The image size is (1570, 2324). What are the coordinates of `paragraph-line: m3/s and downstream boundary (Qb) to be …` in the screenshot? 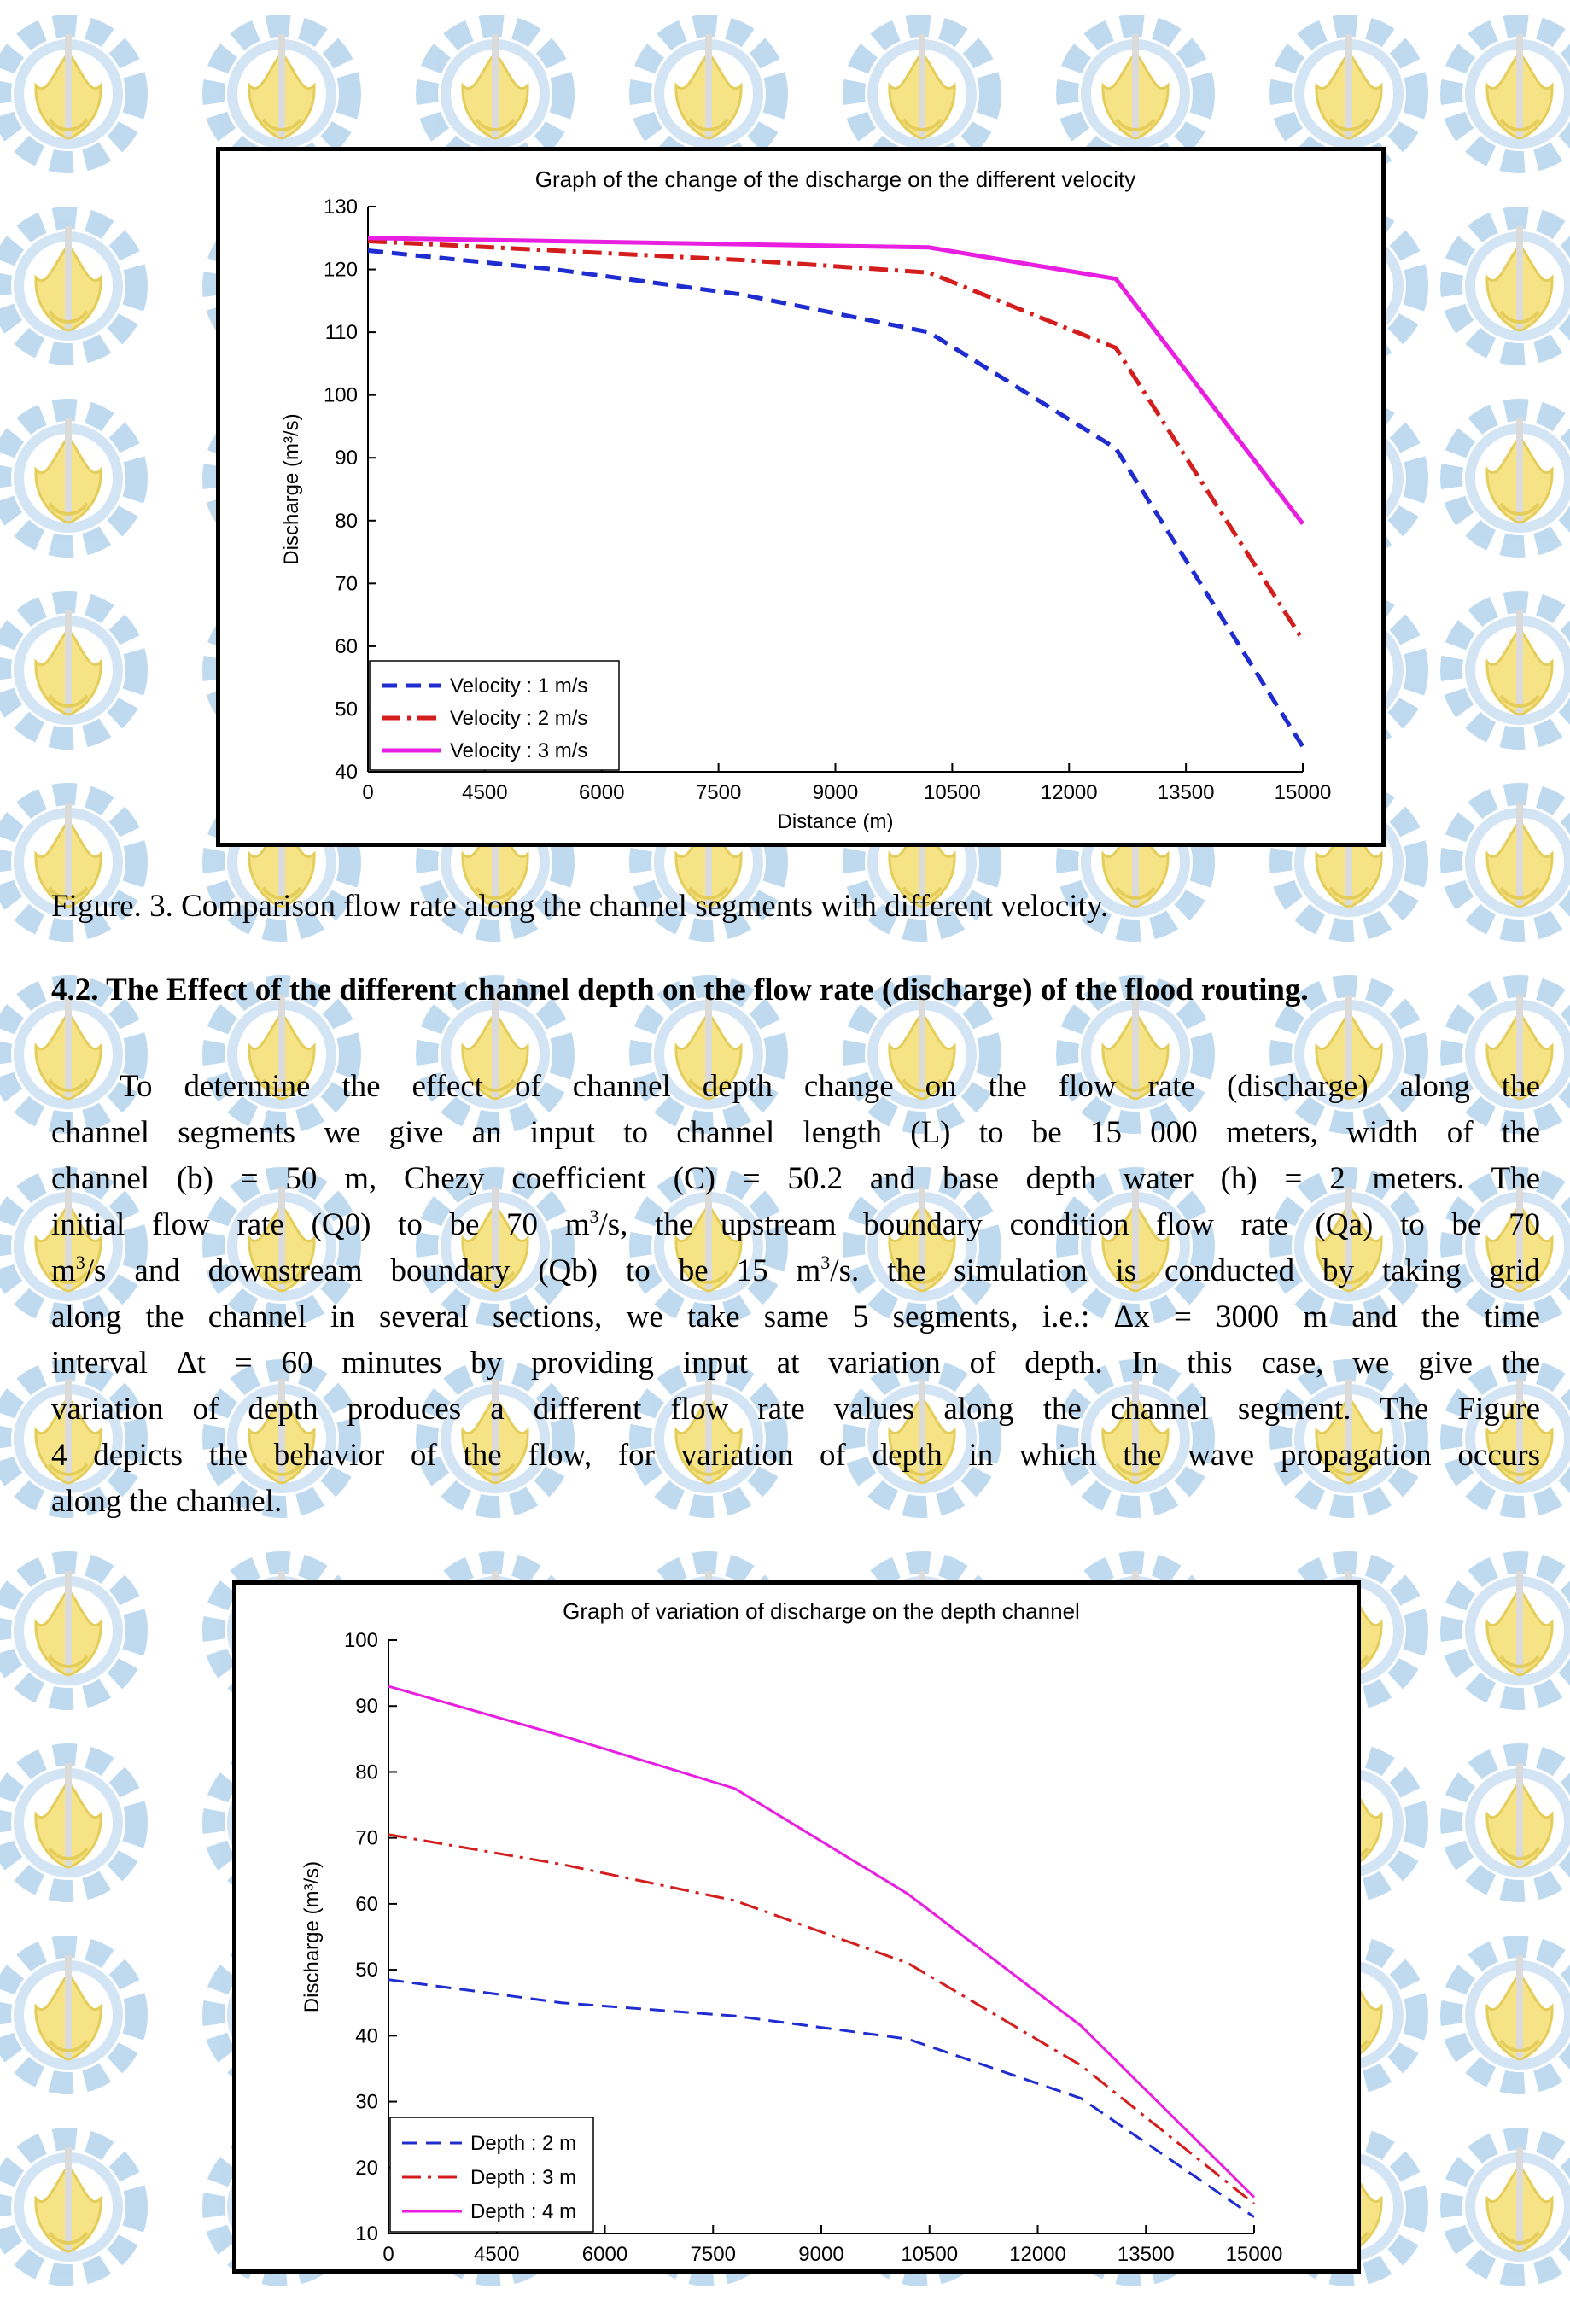 It's located at (795, 1271).